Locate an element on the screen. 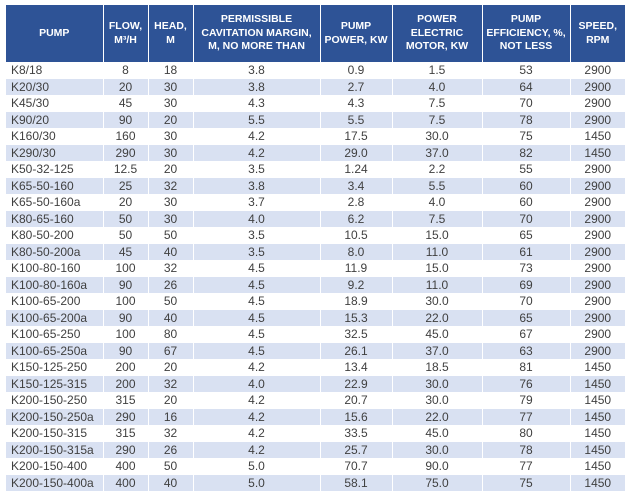 The image size is (631, 500). value-cell: 29.0 is located at coordinates (356, 152).